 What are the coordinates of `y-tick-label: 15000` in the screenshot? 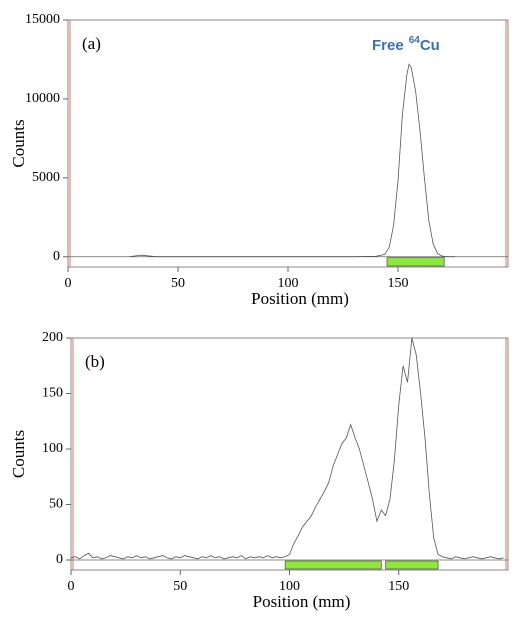 It's located at (42, 19).